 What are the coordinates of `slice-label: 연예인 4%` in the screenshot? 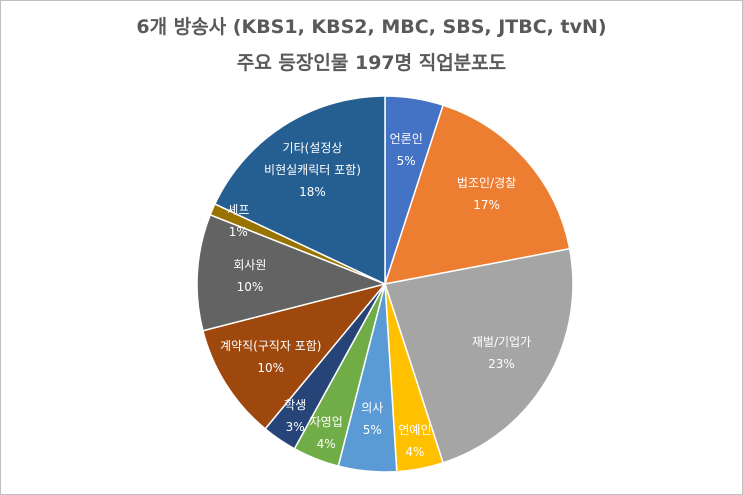 It's located at (414, 441).